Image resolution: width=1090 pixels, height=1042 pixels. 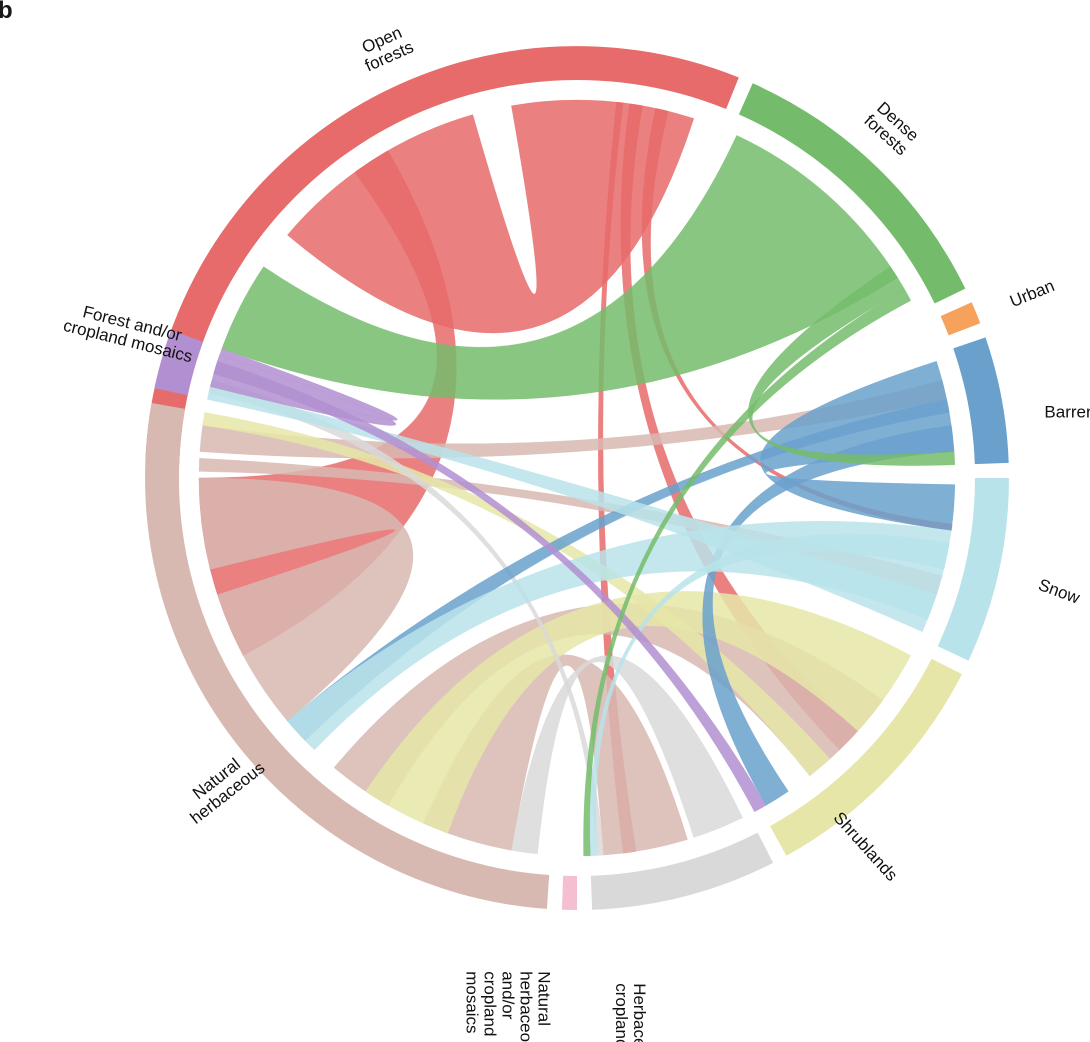 What do you see at coordinates (891, 129) in the screenshot?
I see `segment-label-dense-forests: Denseforests` at bounding box center [891, 129].